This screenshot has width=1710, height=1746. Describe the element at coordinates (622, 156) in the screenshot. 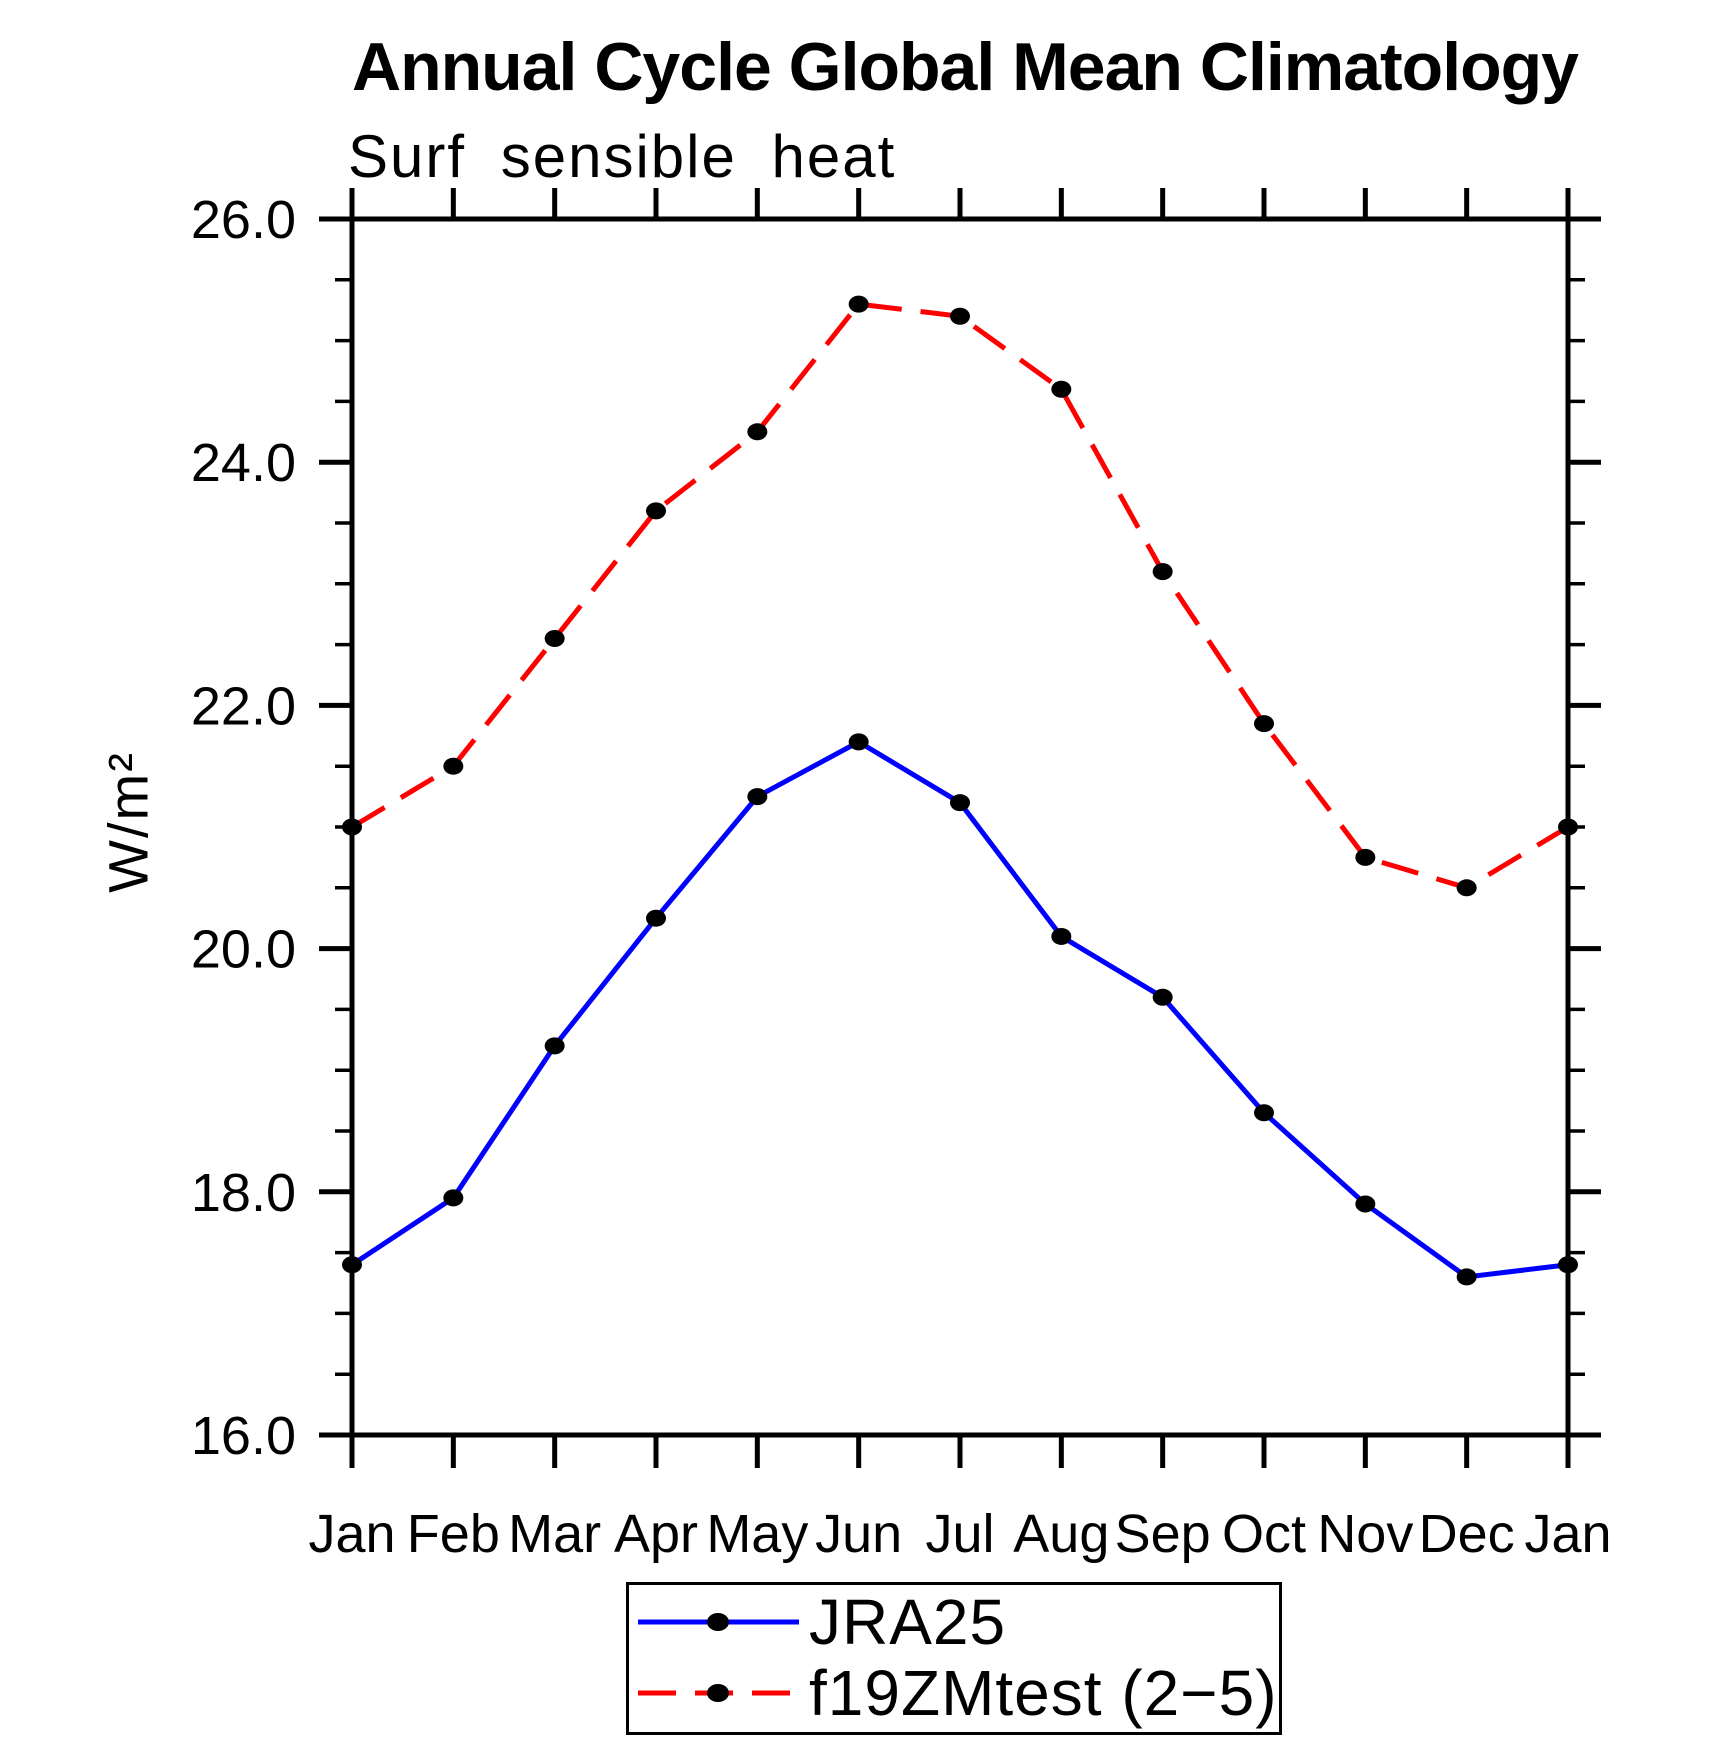

I see `plot-subtitle: Surf sensible heat` at that location.